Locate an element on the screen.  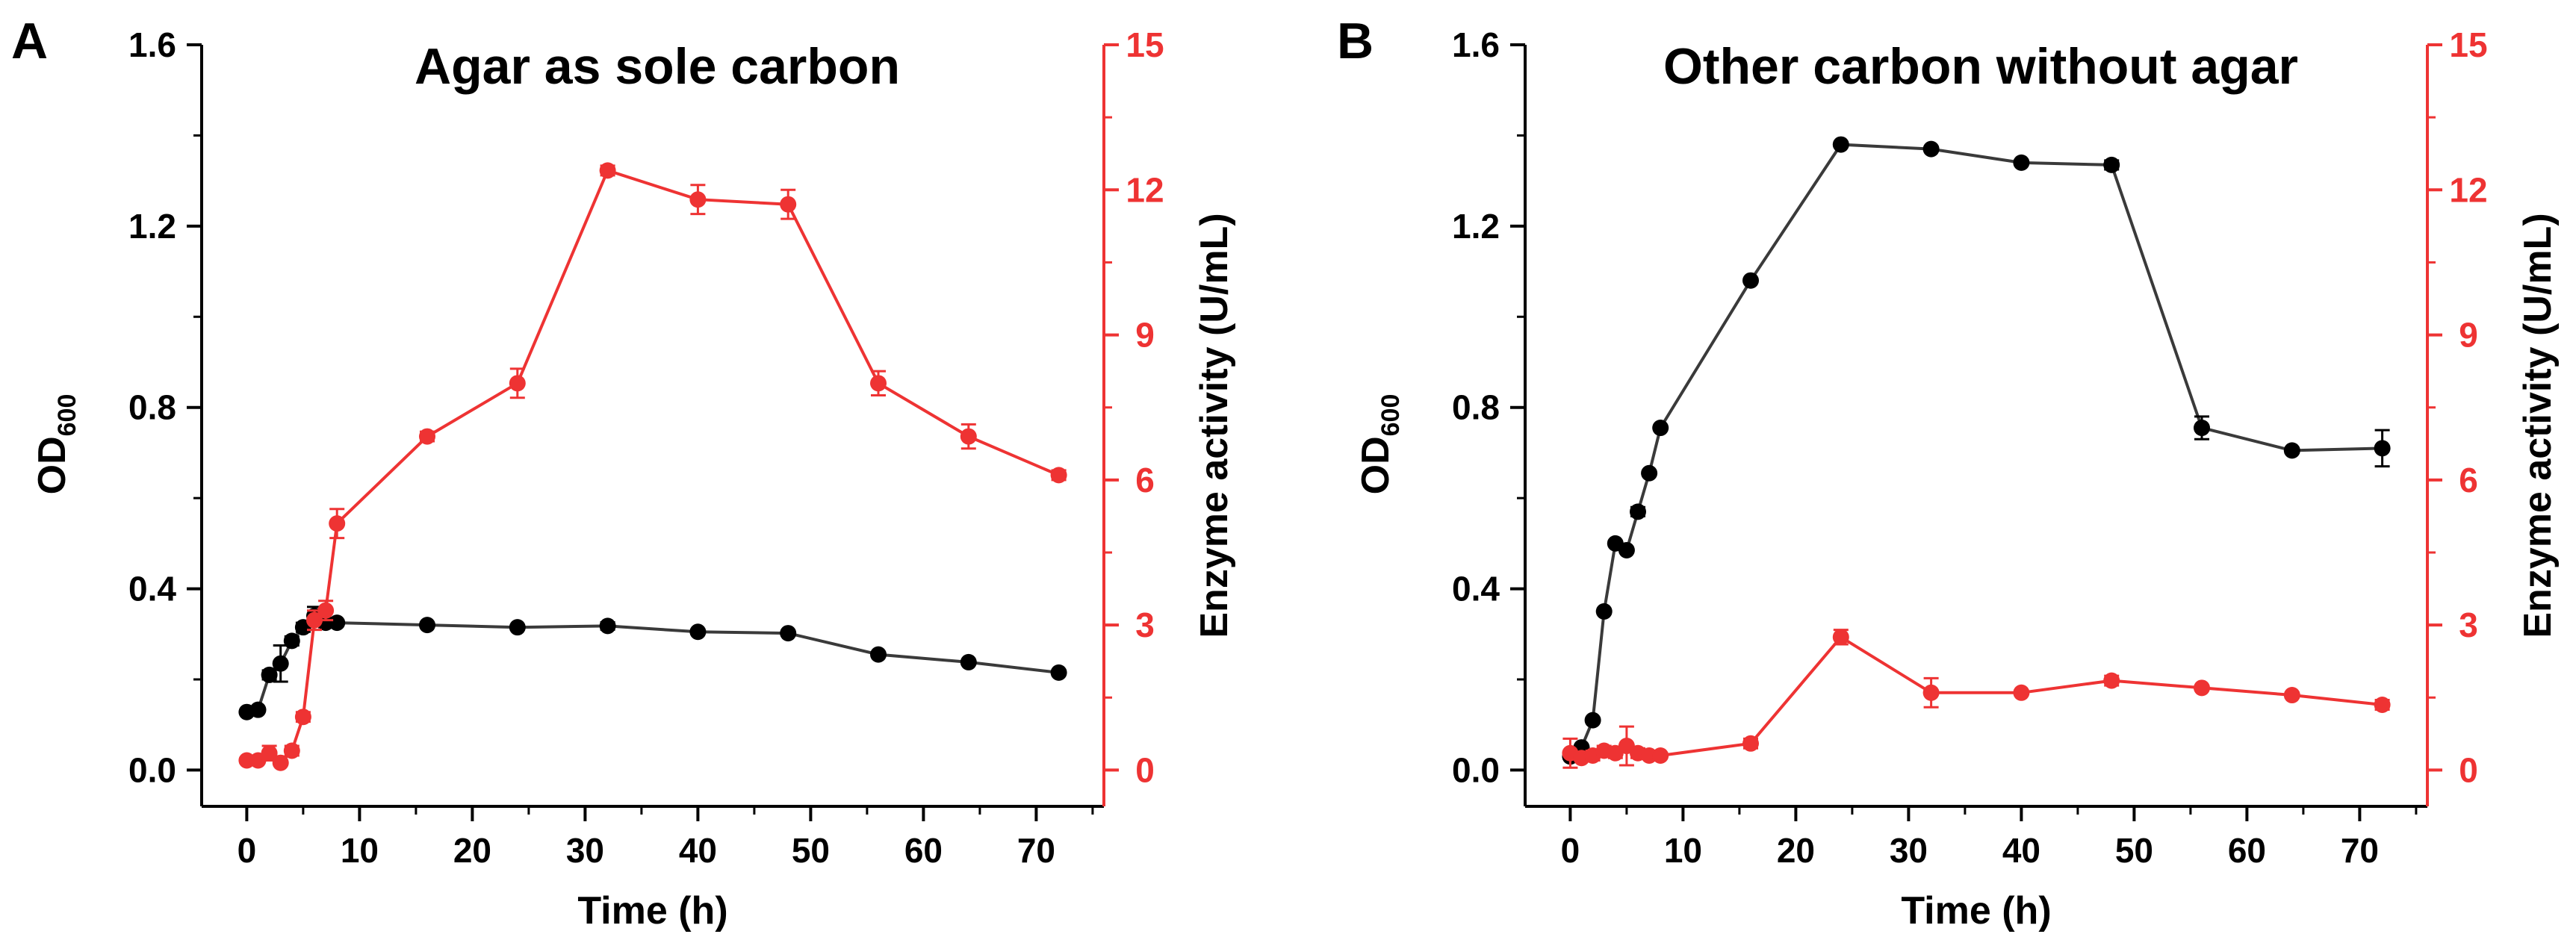
x-tick-label: 40 is located at coordinates (698, 850).